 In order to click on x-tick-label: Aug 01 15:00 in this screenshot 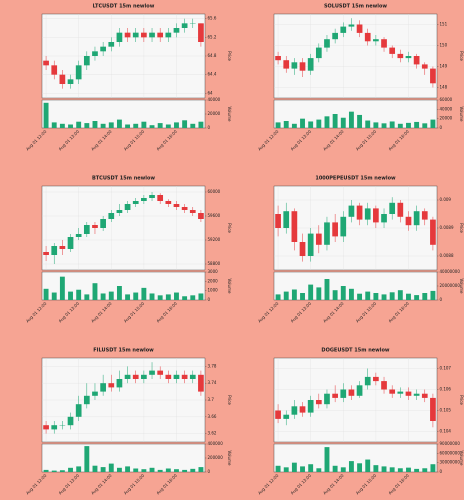, I will do `click(366, 312)`.